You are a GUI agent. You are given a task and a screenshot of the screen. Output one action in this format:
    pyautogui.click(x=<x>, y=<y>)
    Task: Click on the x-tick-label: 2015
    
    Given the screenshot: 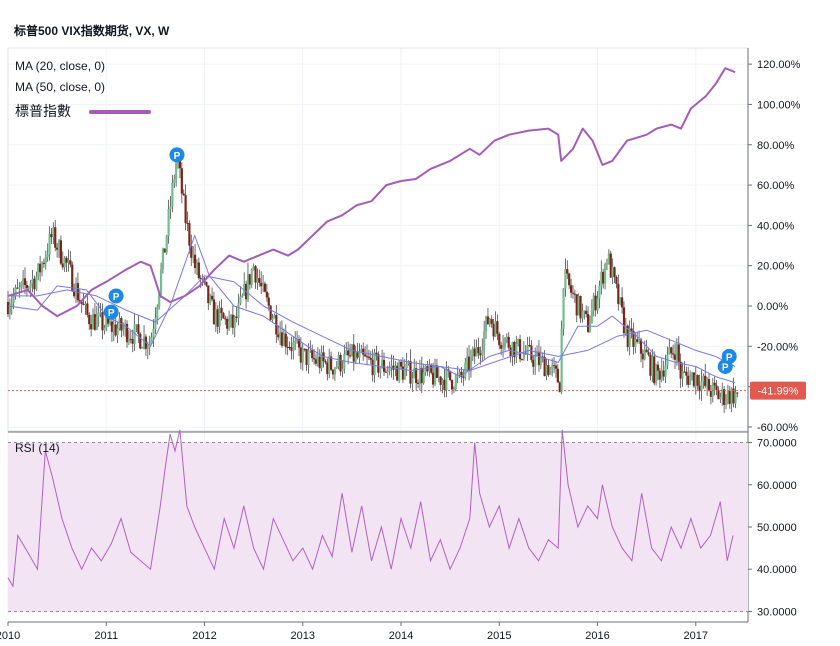 What is the action you would take?
    pyautogui.click(x=499, y=636)
    